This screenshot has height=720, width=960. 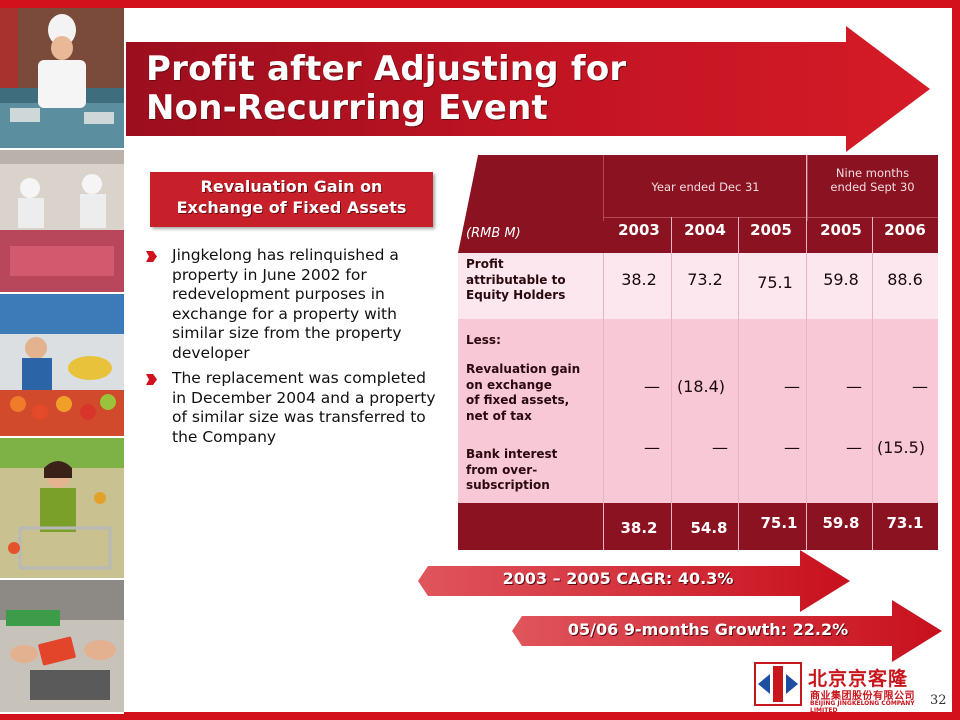 What do you see at coordinates (291, 207) in the screenshot?
I see `subtitle-line-2: Exchange of Fixed Assets` at bounding box center [291, 207].